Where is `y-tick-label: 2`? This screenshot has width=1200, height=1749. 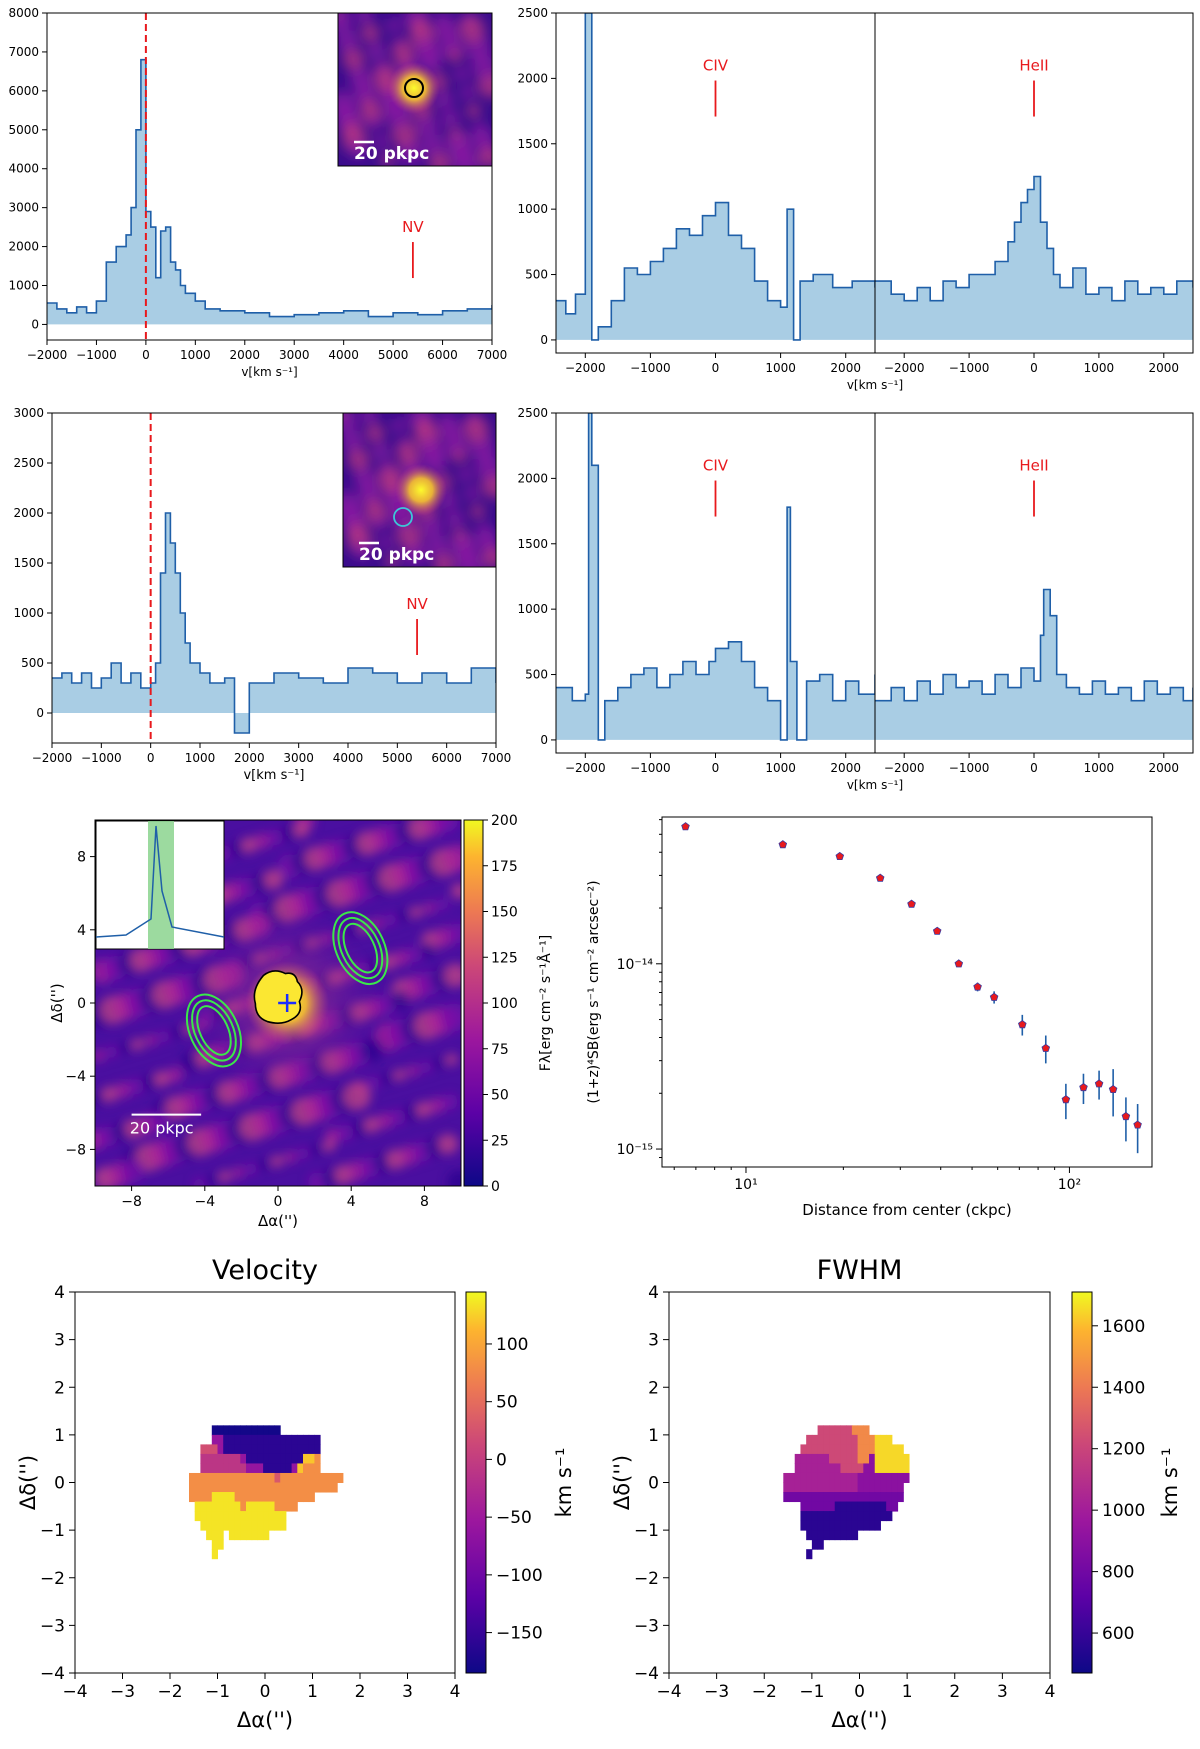 y-tick-label: 2 is located at coordinates (653, 1388).